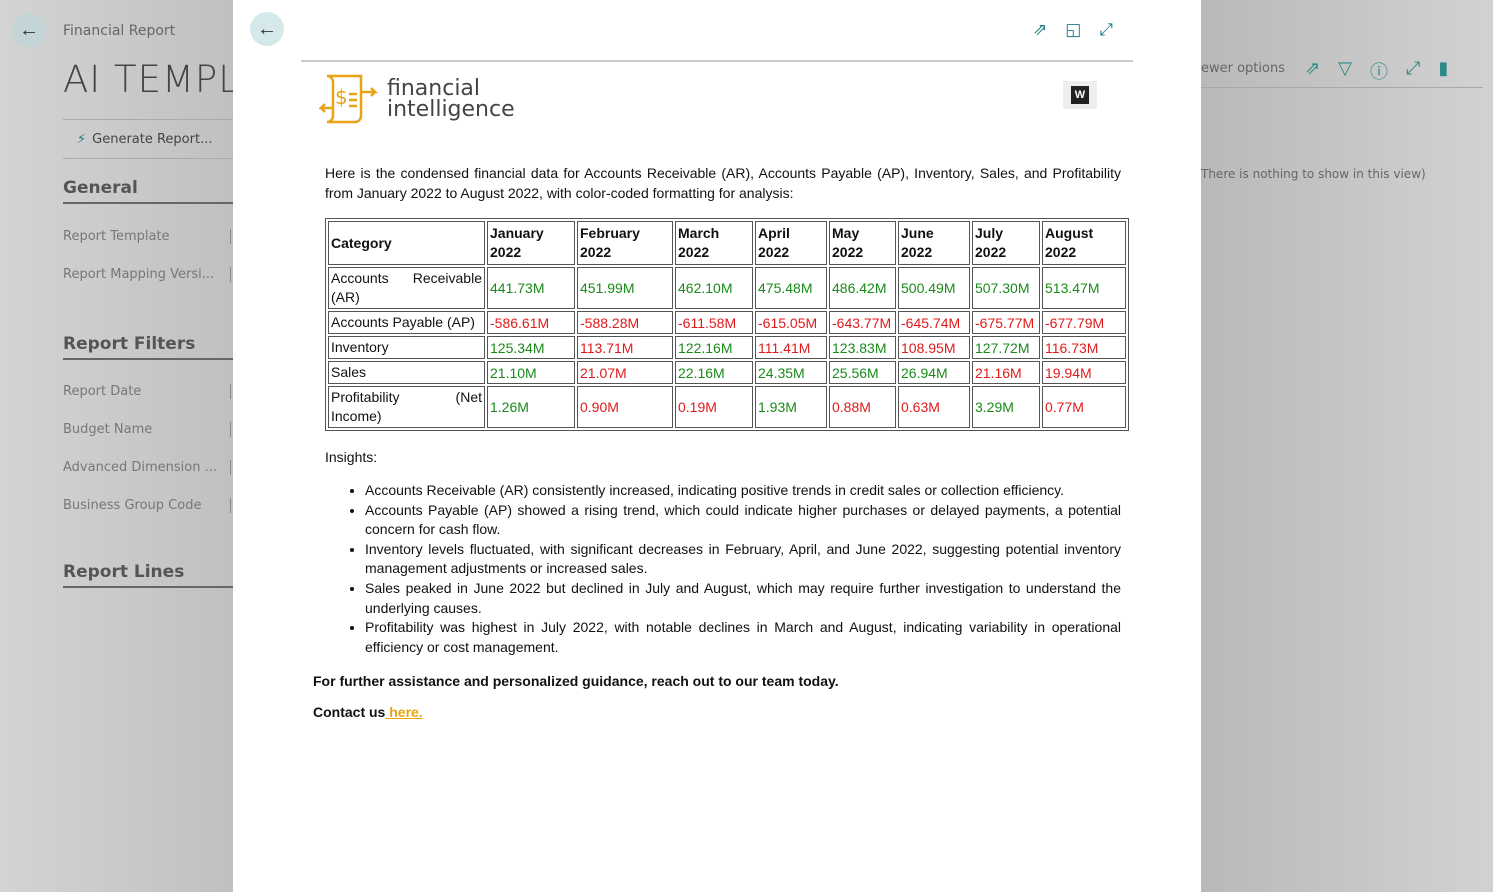 The image size is (1493, 892). What do you see at coordinates (791, 288) in the screenshot?
I see `value-cell: 475.48M` at bounding box center [791, 288].